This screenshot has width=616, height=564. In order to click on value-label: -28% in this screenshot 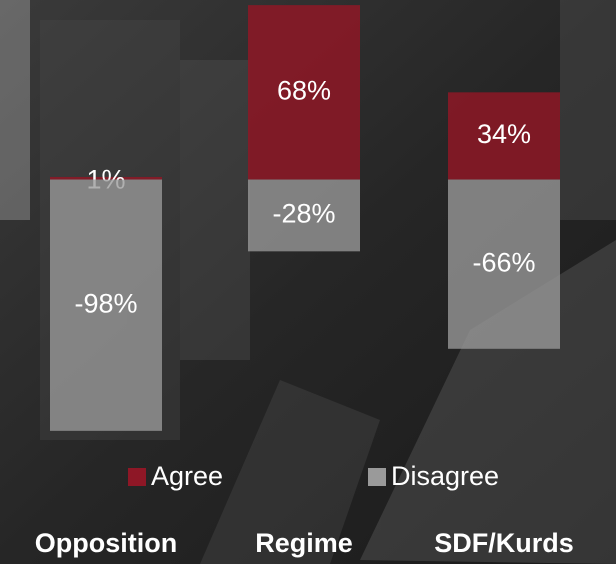, I will do `click(303, 214)`.